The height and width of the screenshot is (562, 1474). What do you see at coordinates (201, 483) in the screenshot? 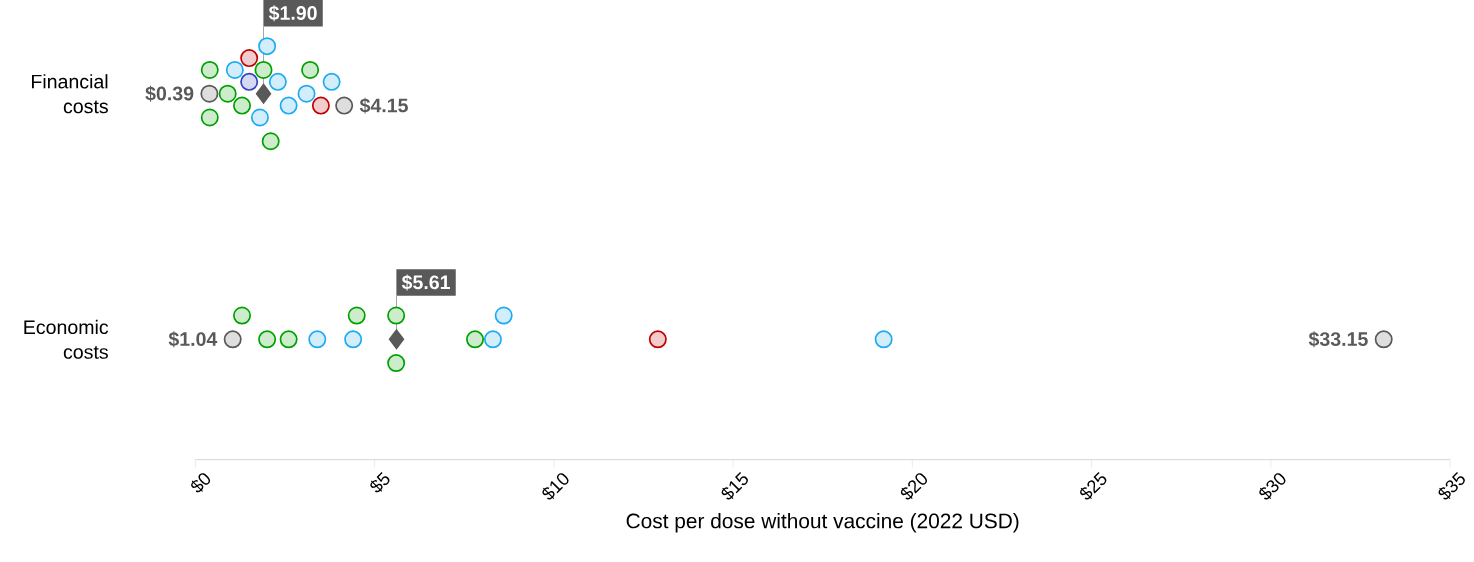
I see `x-tick-label: $0` at bounding box center [201, 483].